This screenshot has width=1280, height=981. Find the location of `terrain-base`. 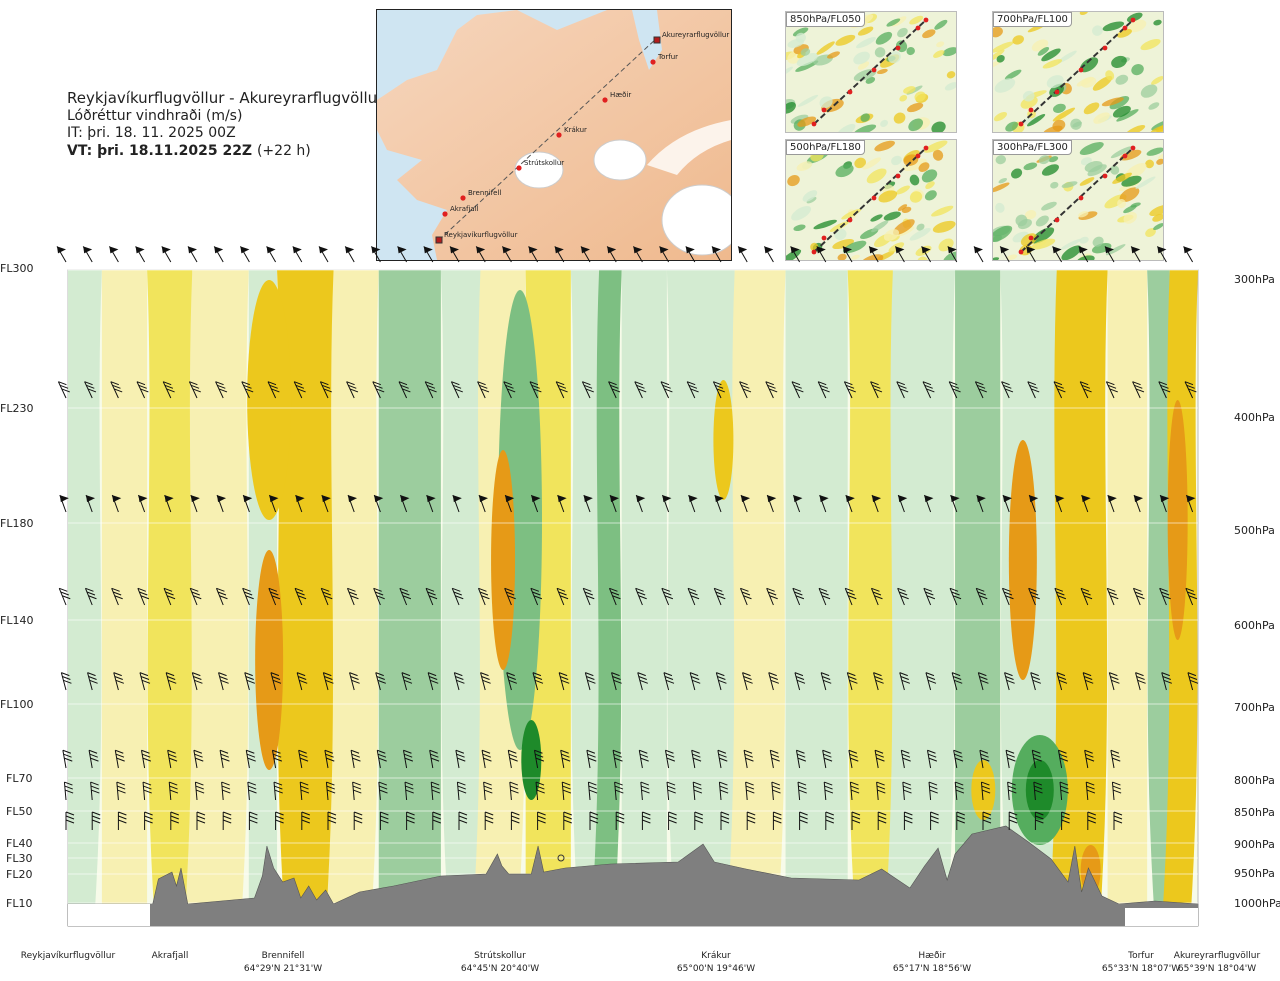

terrain-base is located at coordinates (633, 915).